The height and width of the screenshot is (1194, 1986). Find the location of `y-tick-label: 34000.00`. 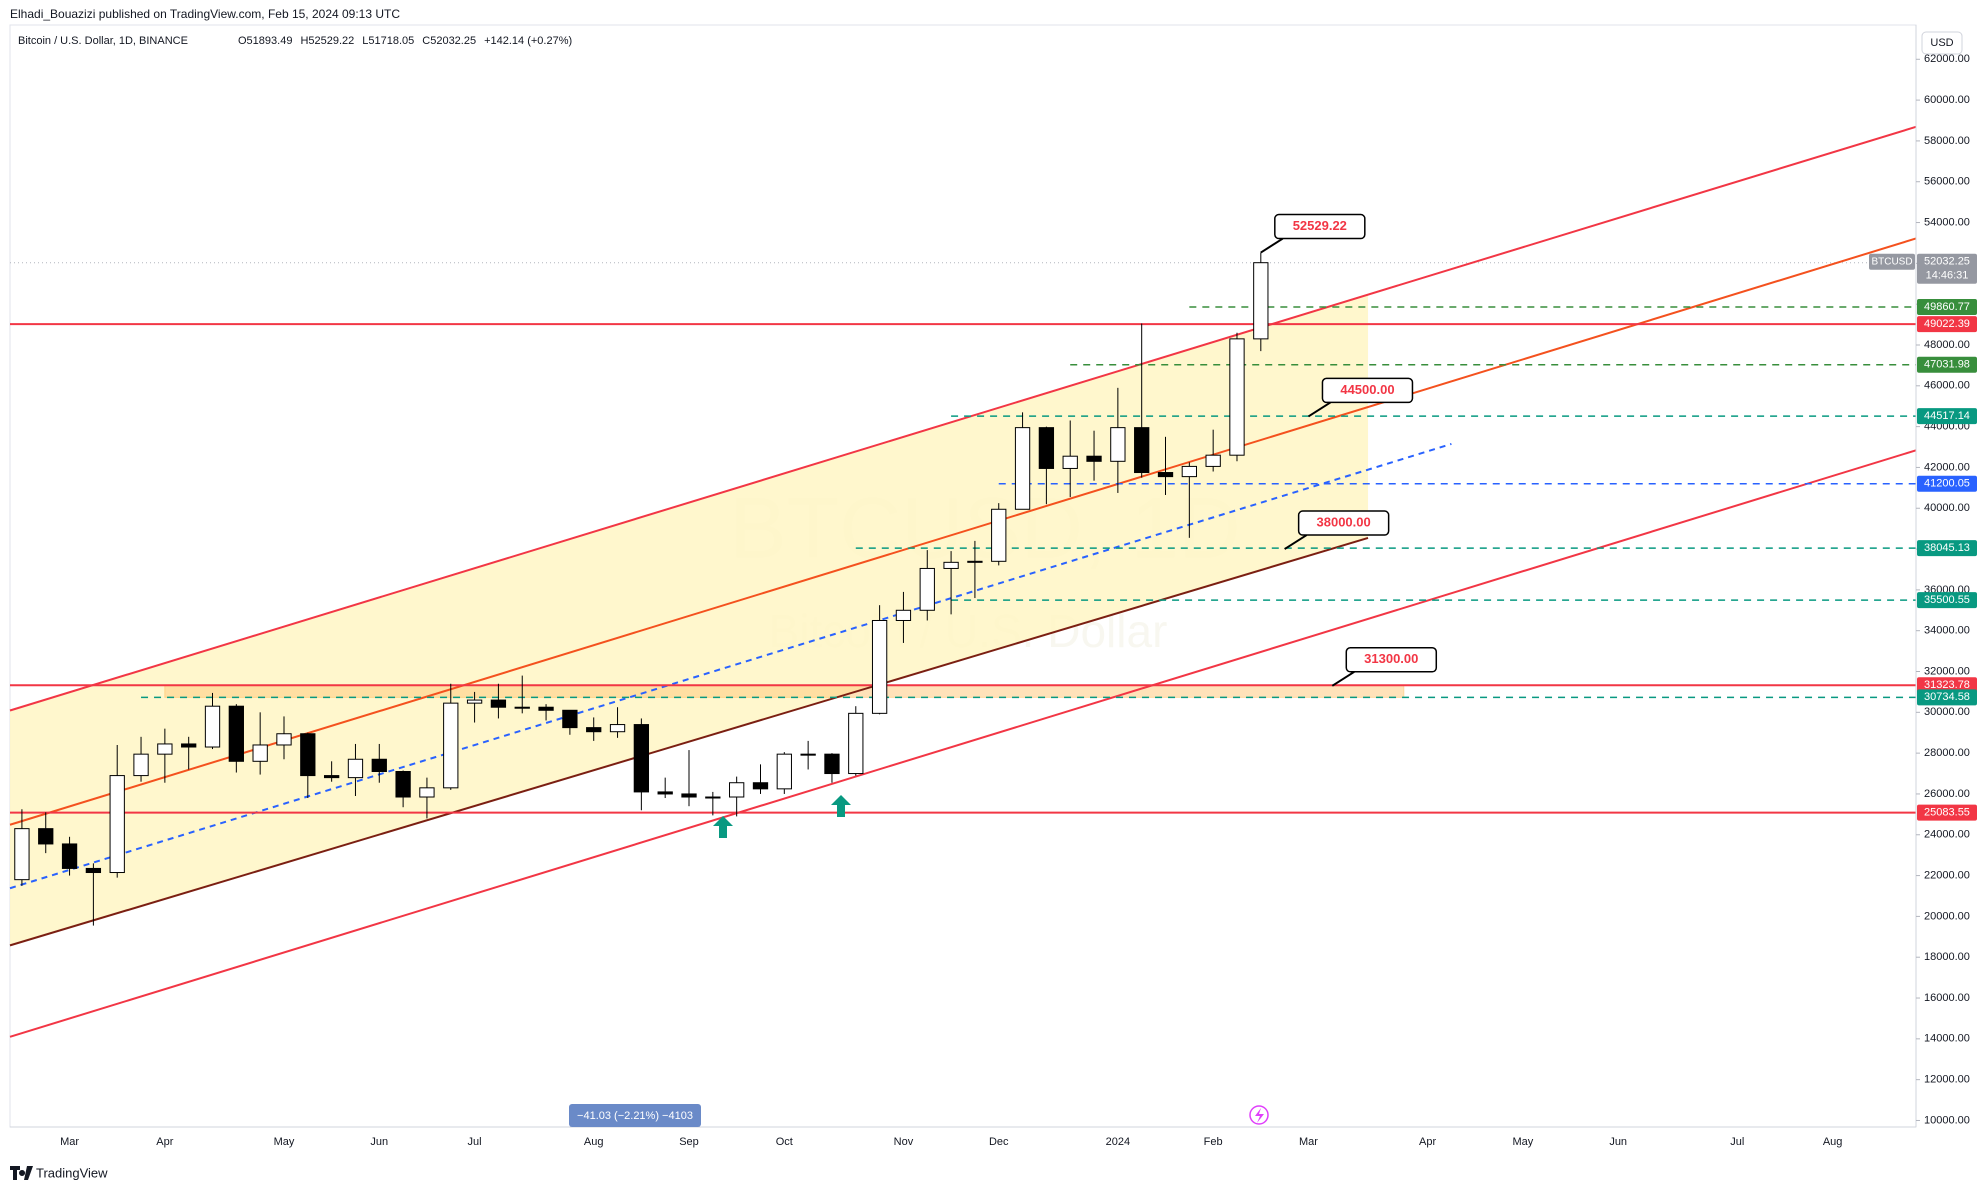

y-tick-label: 34000.00 is located at coordinates (1947, 631).